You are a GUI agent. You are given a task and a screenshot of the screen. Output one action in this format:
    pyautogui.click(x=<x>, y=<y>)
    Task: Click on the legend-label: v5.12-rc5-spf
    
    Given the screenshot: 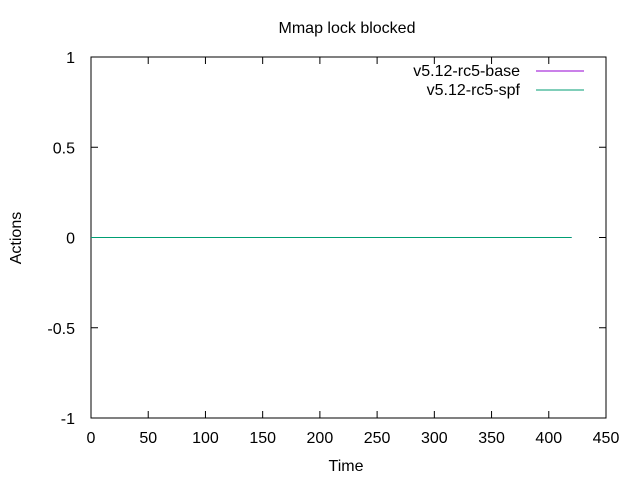 What is the action you would take?
    pyautogui.click(x=474, y=90)
    